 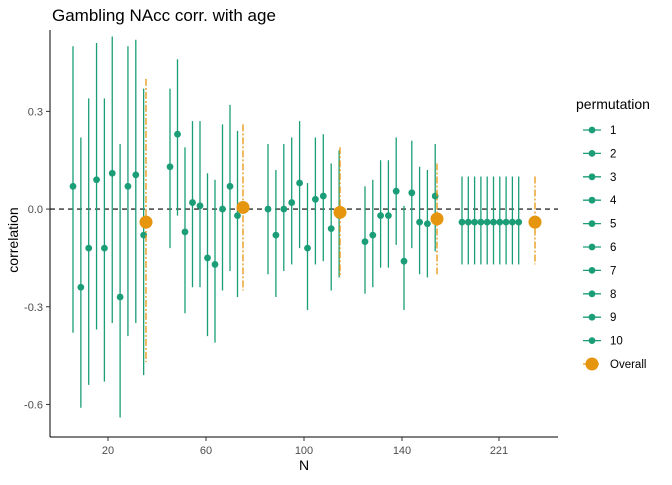 I want to click on point-n20-perm2, so click(x=81, y=287).